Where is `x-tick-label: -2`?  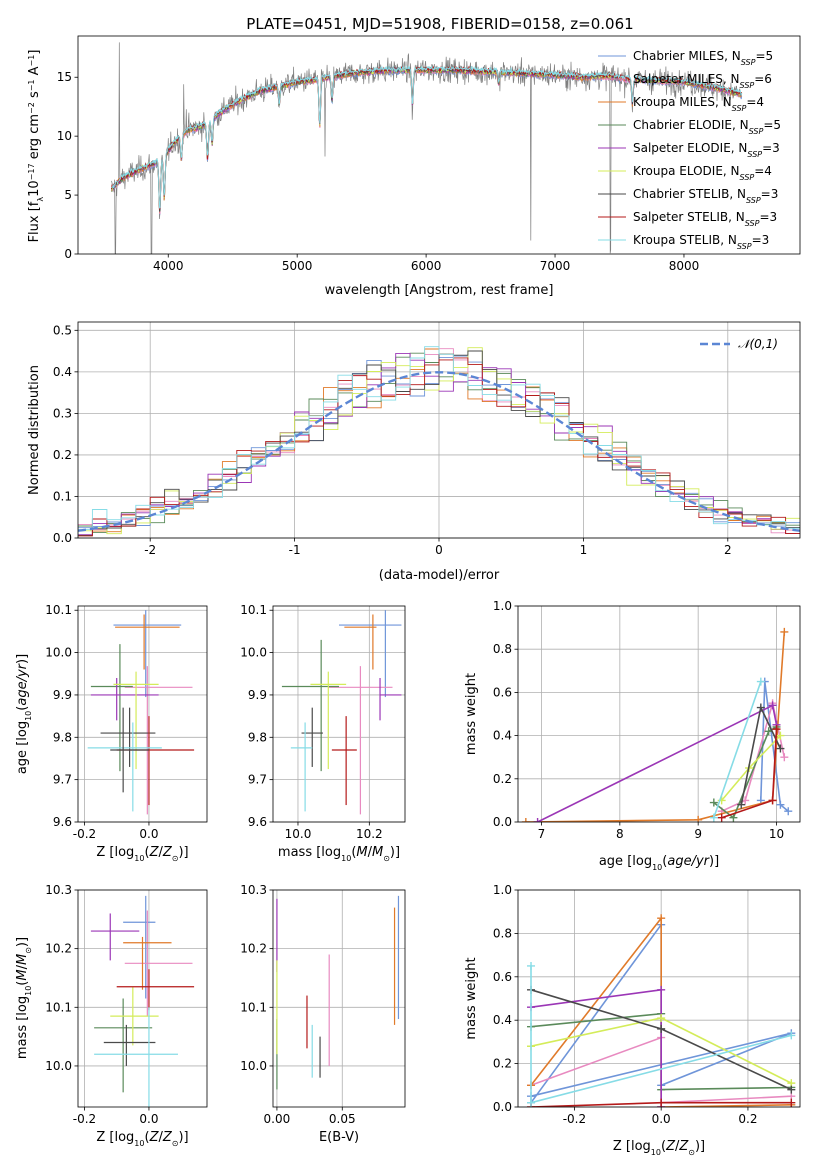
x-tick-label: -2 is located at coordinates (150, 550).